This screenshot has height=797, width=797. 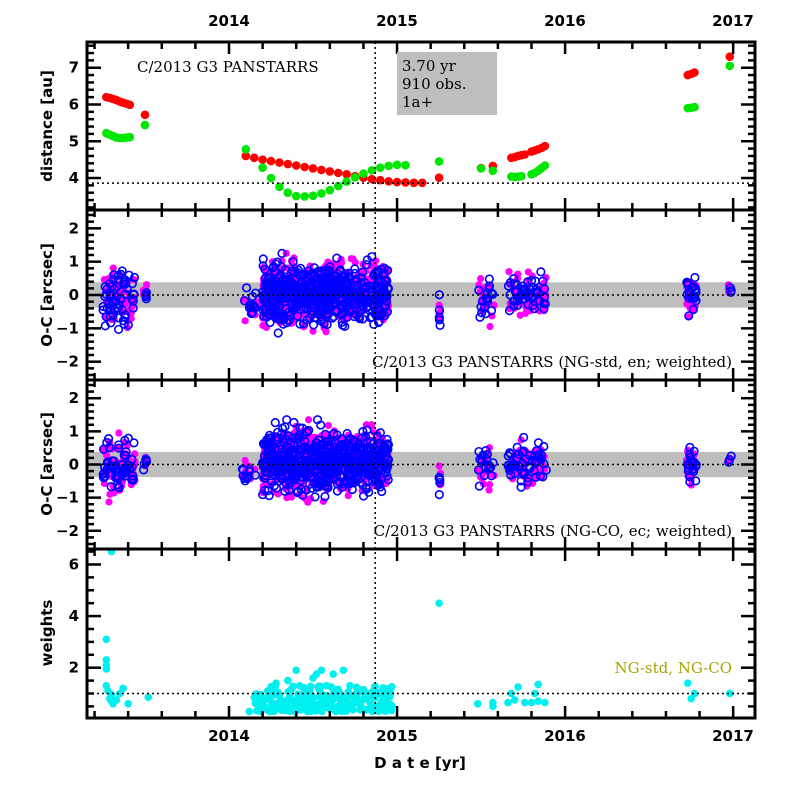 What do you see at coordinates (434, 84) in the screenshot?
I see `info-obs-count: 910 obs.` at bounding box center [434, 84].